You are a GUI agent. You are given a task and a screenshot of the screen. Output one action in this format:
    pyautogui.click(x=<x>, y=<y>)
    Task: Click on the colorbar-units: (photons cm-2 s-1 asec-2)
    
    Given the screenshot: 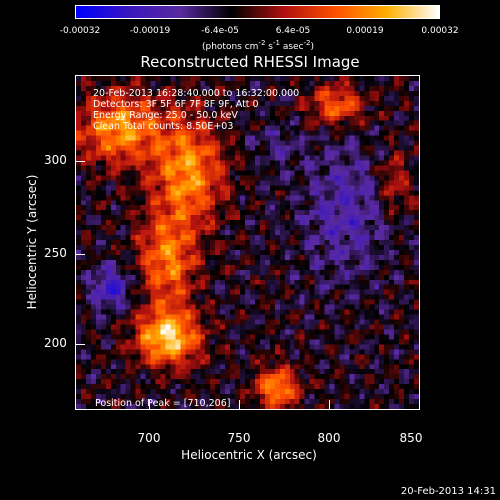 What is the action you would take?
    pyautogui.click(x=258, y=45)
    